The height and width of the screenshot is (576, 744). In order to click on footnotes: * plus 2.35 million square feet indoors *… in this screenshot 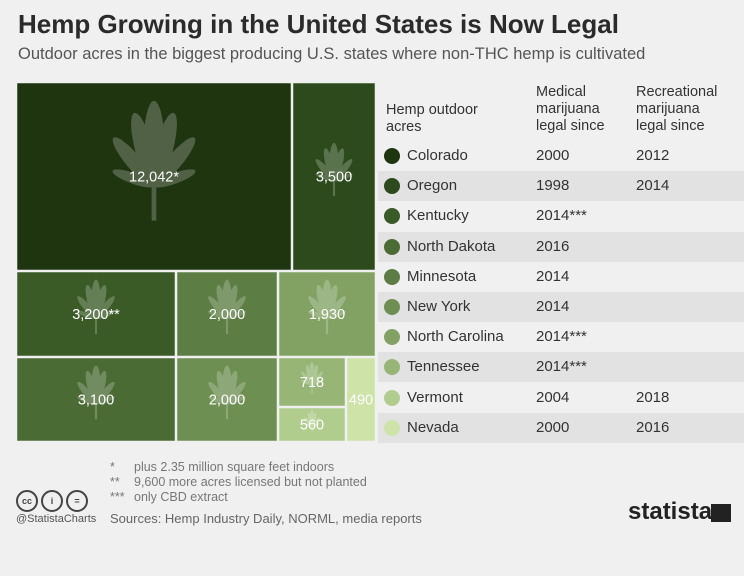, I will do `click(238, 482)`.